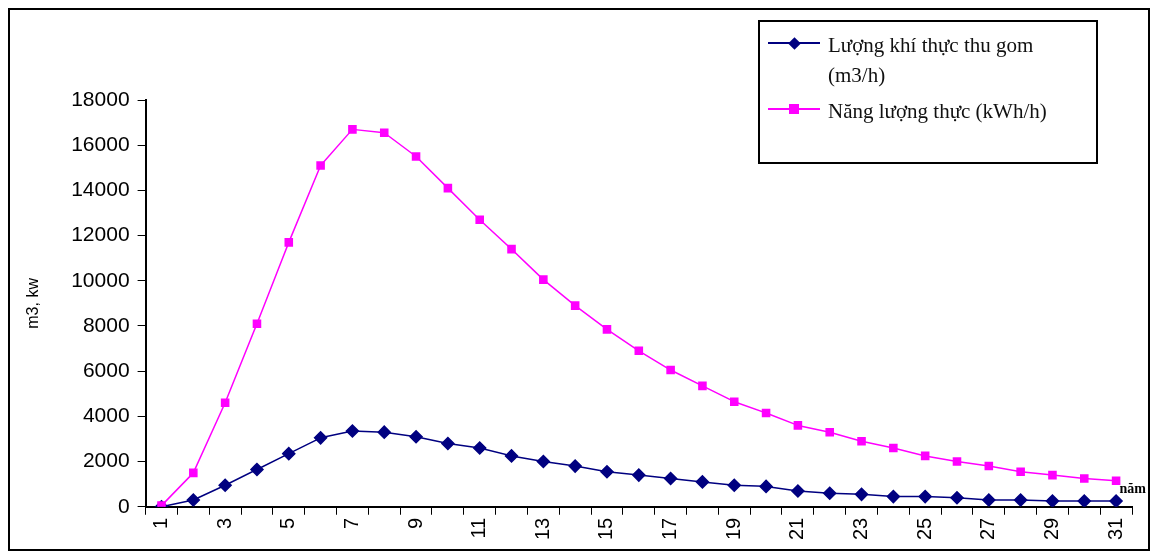 This screenshot has height=557, width=1156. Describe the element at coordinates (160, 523) in the screenshot. I see `x-tick-label: 1` at that location.